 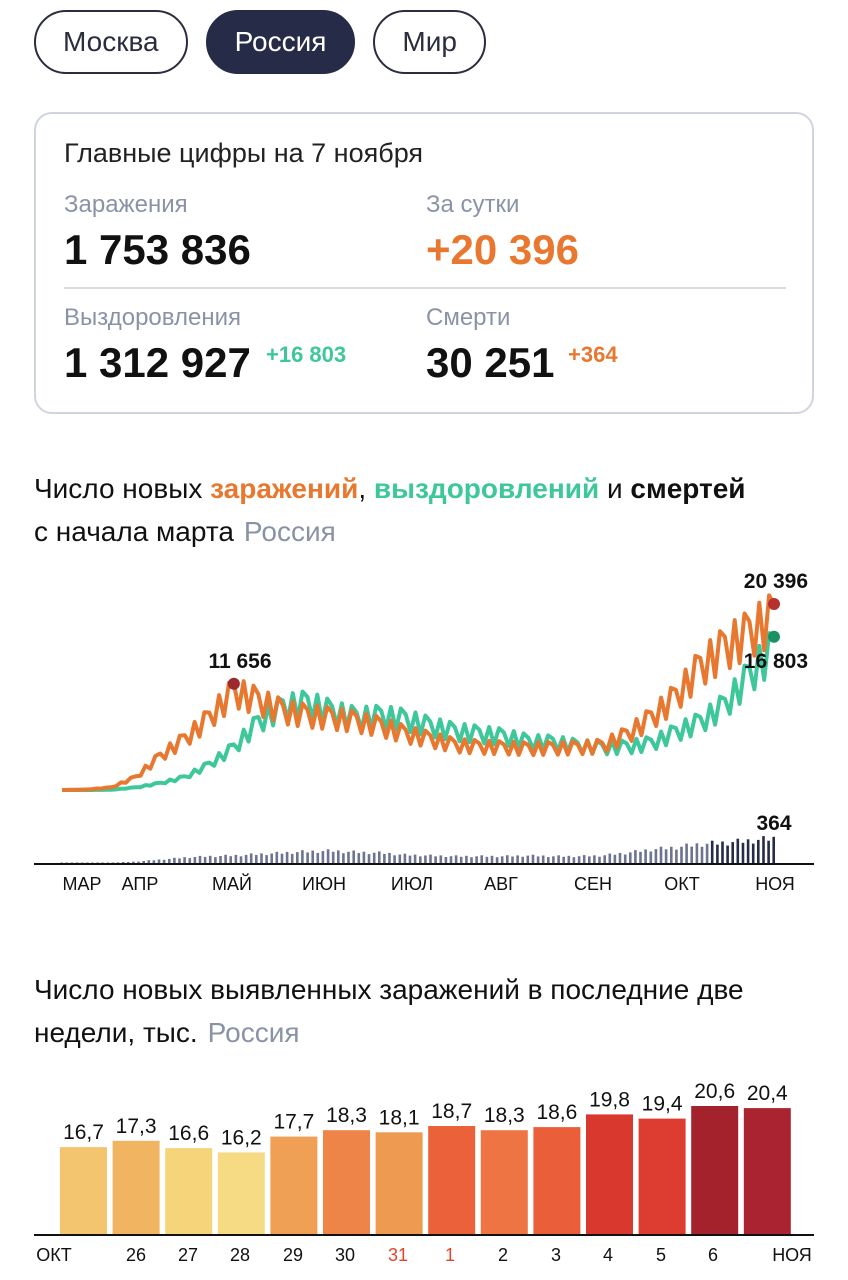 What do you see at coordinates (593, 354) in the screenshot?
I see `deaths-delta: +364` at bounding box center [593, 354].